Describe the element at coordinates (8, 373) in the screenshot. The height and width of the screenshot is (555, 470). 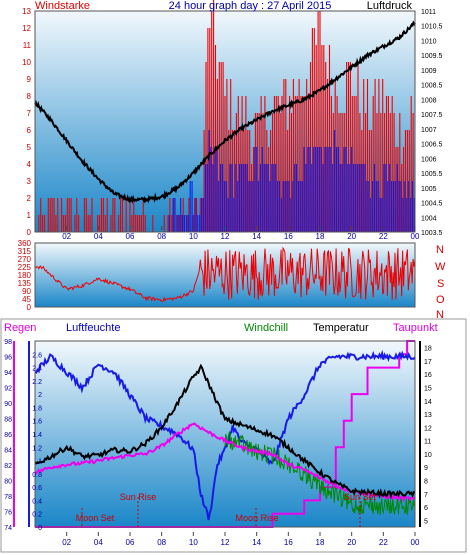
I see `humidity-tick-label: 94` at that location.